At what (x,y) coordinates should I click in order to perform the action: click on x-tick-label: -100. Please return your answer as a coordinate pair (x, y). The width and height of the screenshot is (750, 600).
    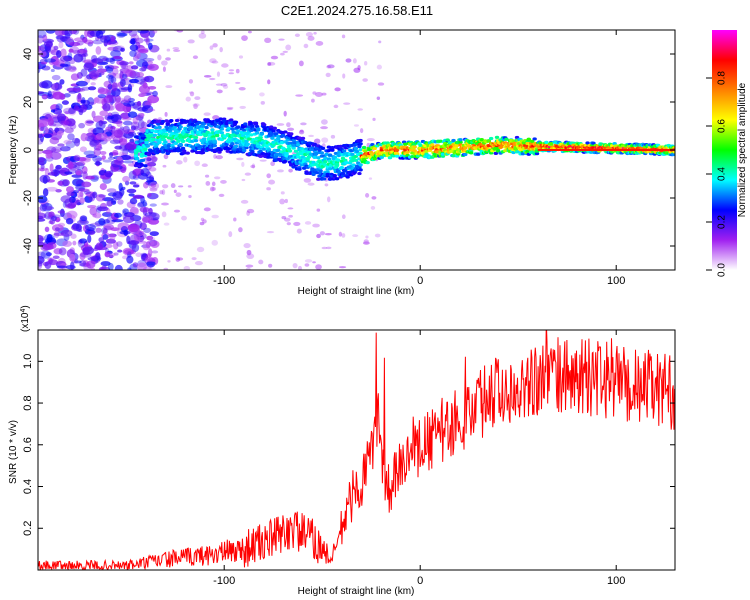
    Looking at the image, I should click on (224, 281).